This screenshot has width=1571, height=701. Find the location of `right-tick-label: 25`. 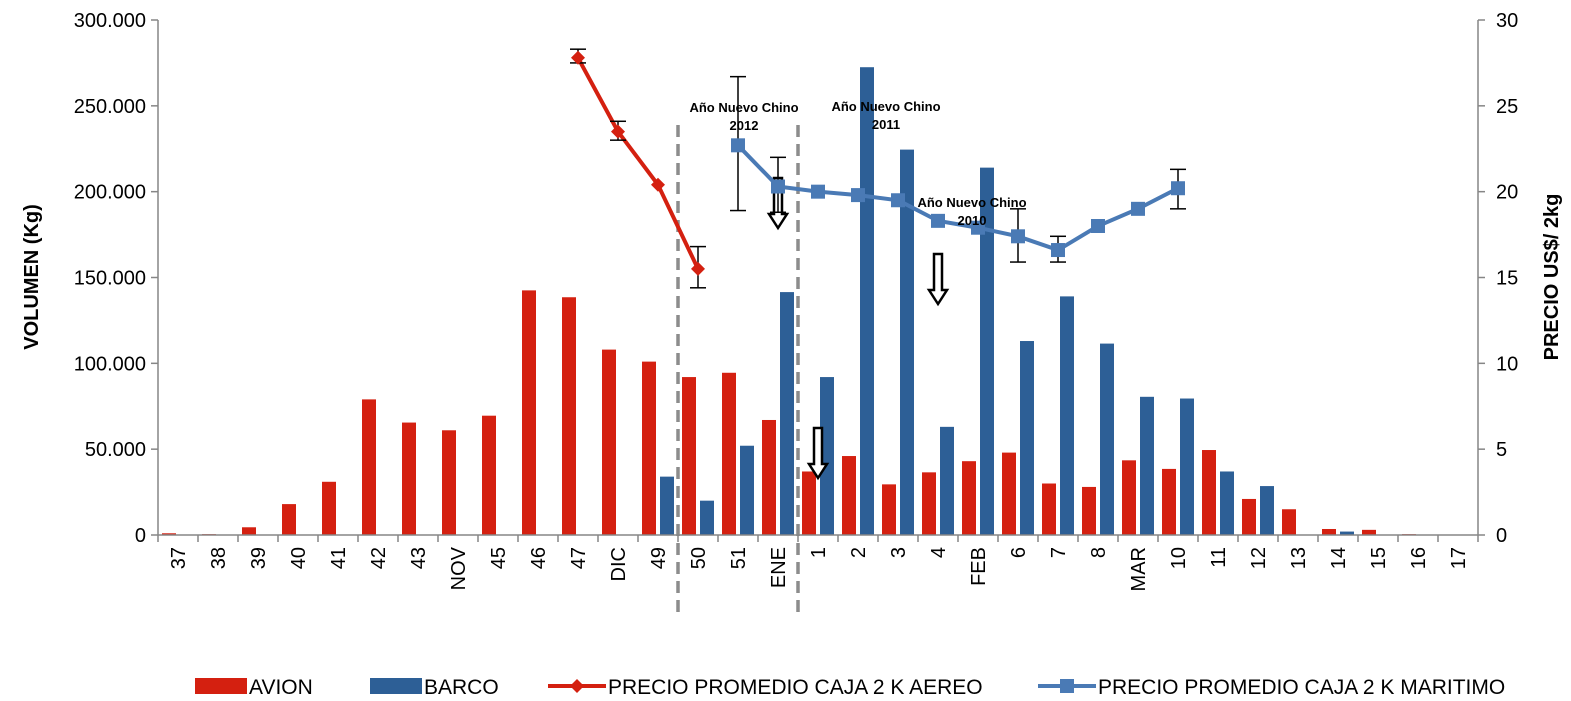

right-tick-label: 25 is located at coordinates (1507, 107).